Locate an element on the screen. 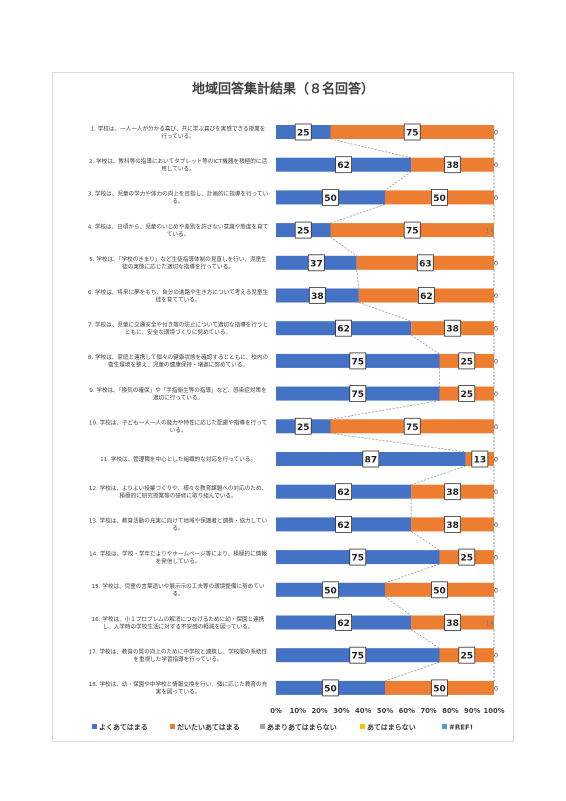  category-label: 10. 学校は、子ども一人一人の能力や特性に応じた配慮や指導を行っている。 is located at coordinates (178, 427).